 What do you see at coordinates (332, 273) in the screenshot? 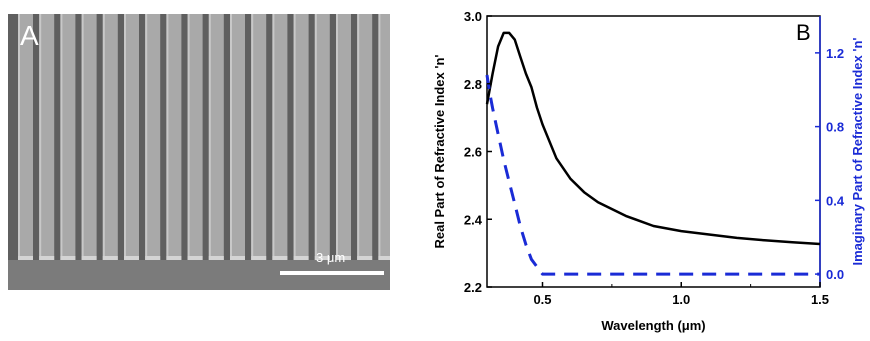
I see `scale-bar` at bounding box center [332, 273].